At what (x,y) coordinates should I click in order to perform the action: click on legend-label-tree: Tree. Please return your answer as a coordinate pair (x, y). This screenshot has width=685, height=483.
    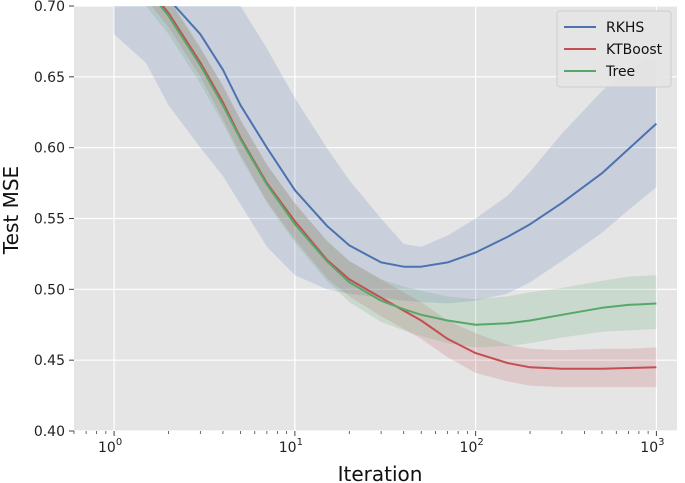
    Looking at the image, I should click on (620, 72).